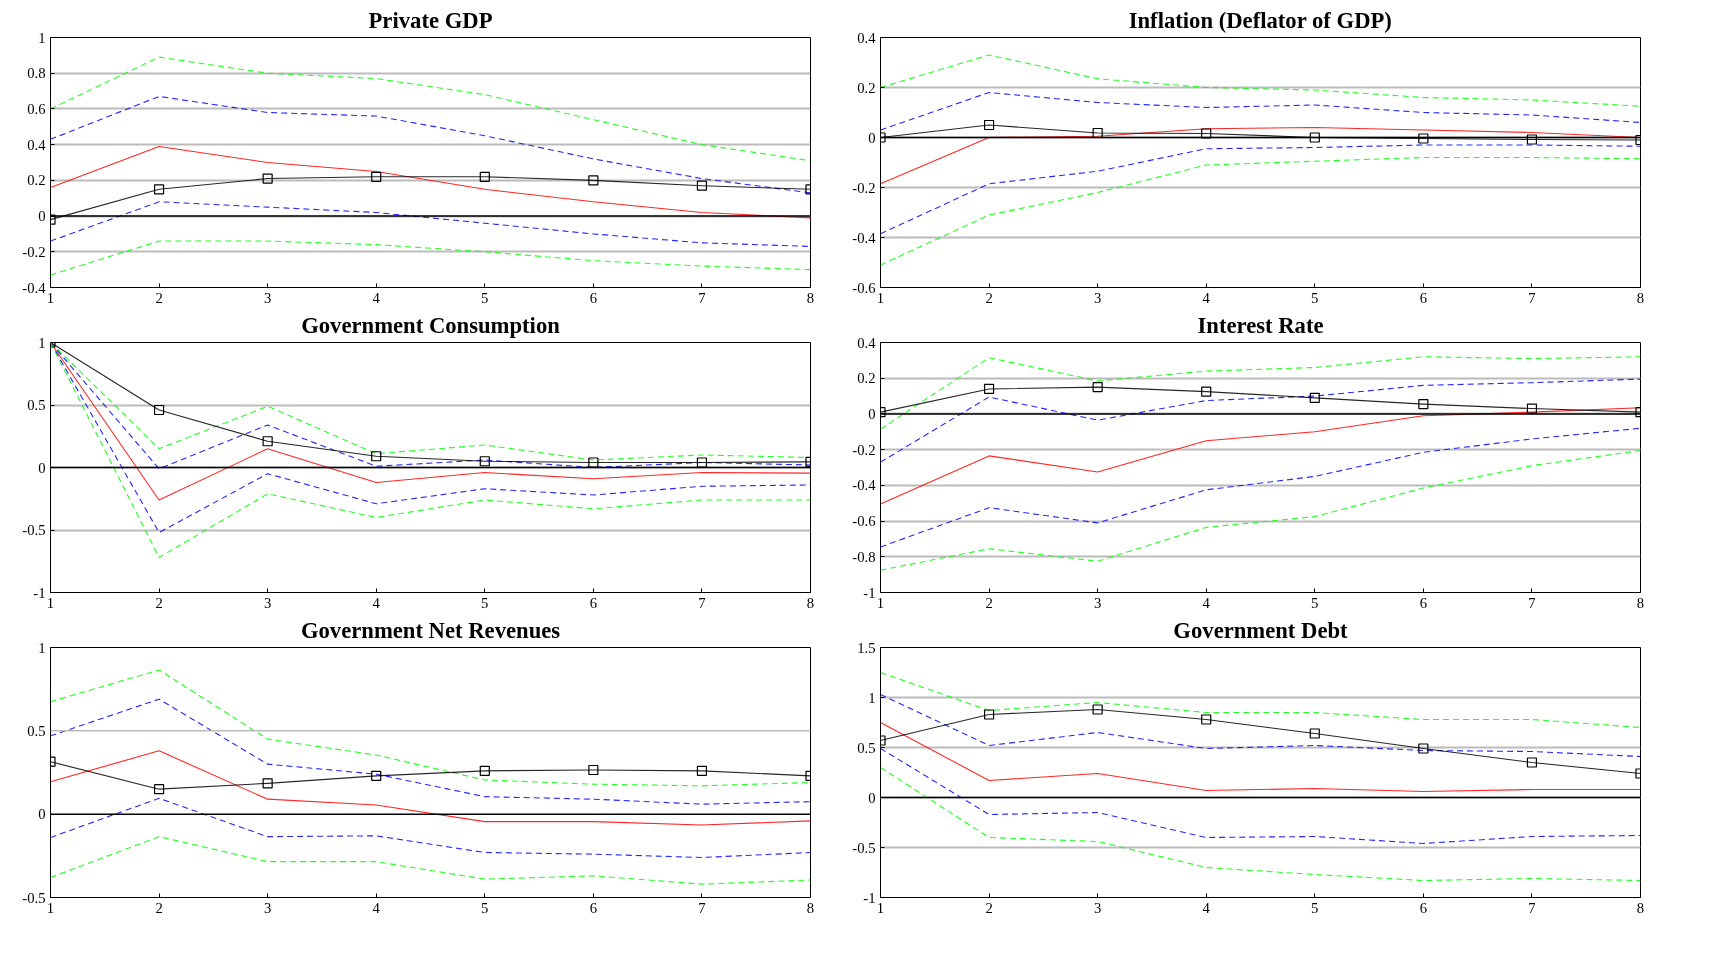 This screenshot has height=978, width=1727. I want to click on y-tick-label: 0.8, so click(36, 73).